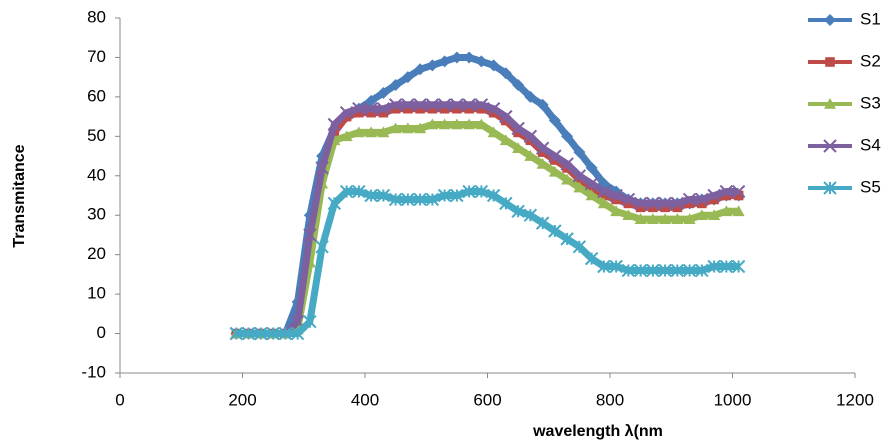 The width and height of the screenshot is (885, 445). I want to click on y-tick-label: 40, so click(96, 174).